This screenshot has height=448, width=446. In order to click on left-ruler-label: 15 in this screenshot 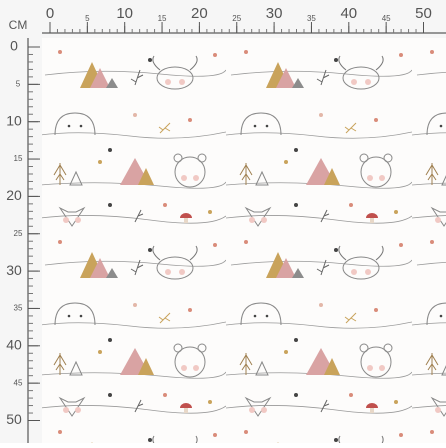, I will do `click(18, 158)`.